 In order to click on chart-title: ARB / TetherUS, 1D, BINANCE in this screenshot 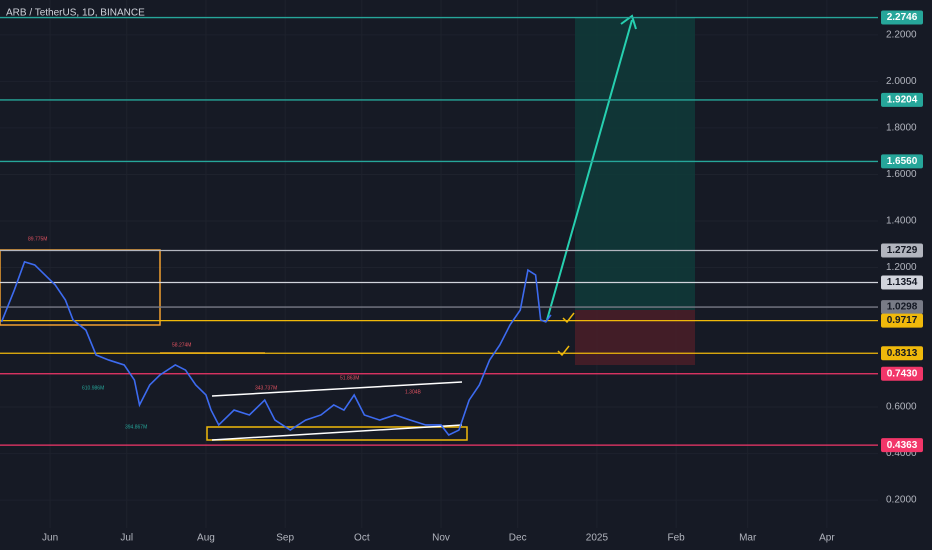, I will do `click(75, 13)`.